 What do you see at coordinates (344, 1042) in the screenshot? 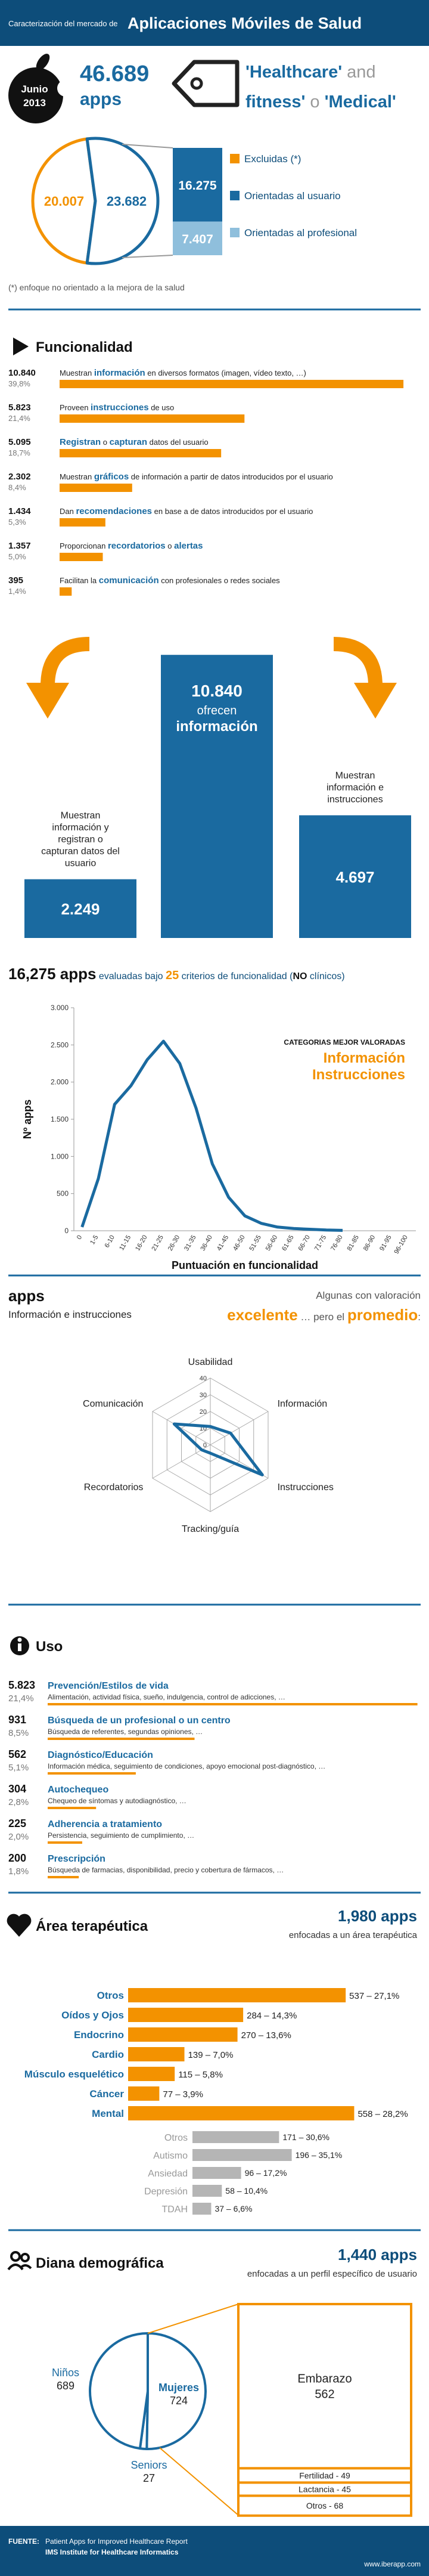
I see `annotation-title: CATEGORIAS MEJOR VALORADAS` at bounding box center [344, 1042].